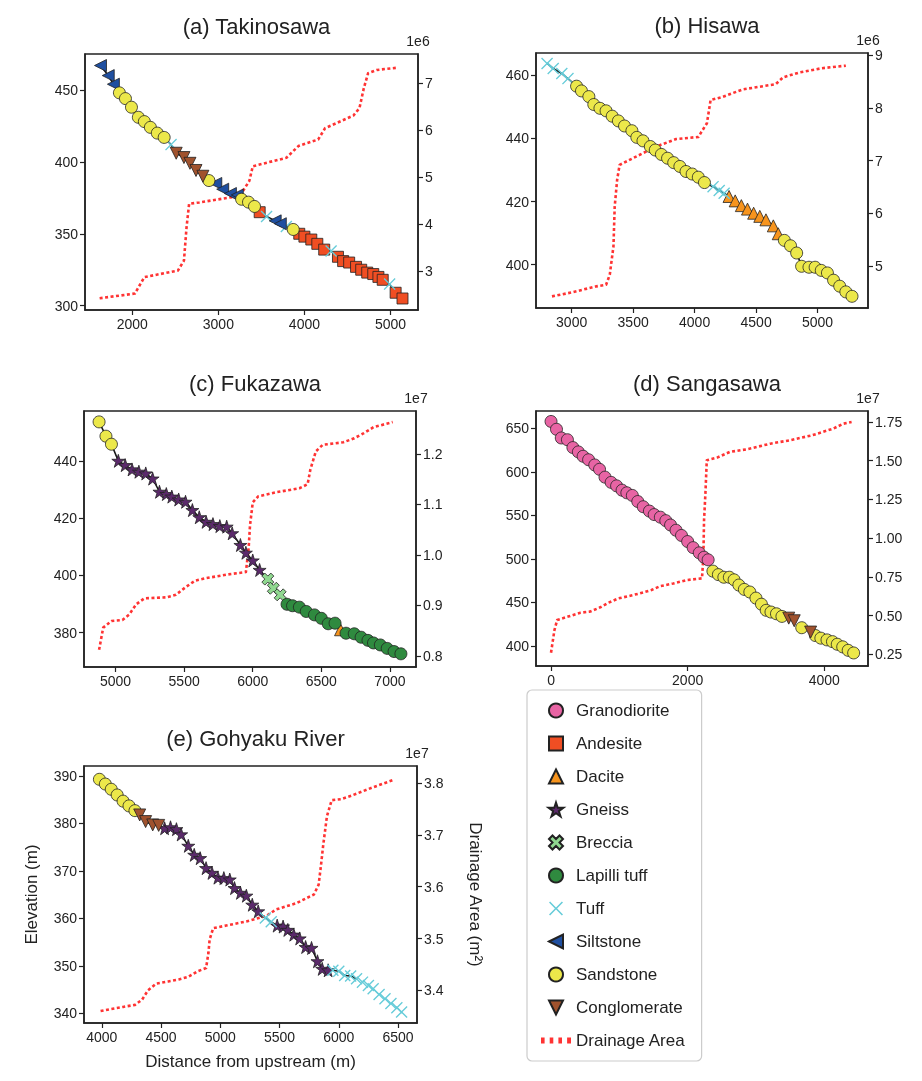 This screenshot has height=1081, width=922. I want to click on y-tick-label: 550, so click(517, 515).